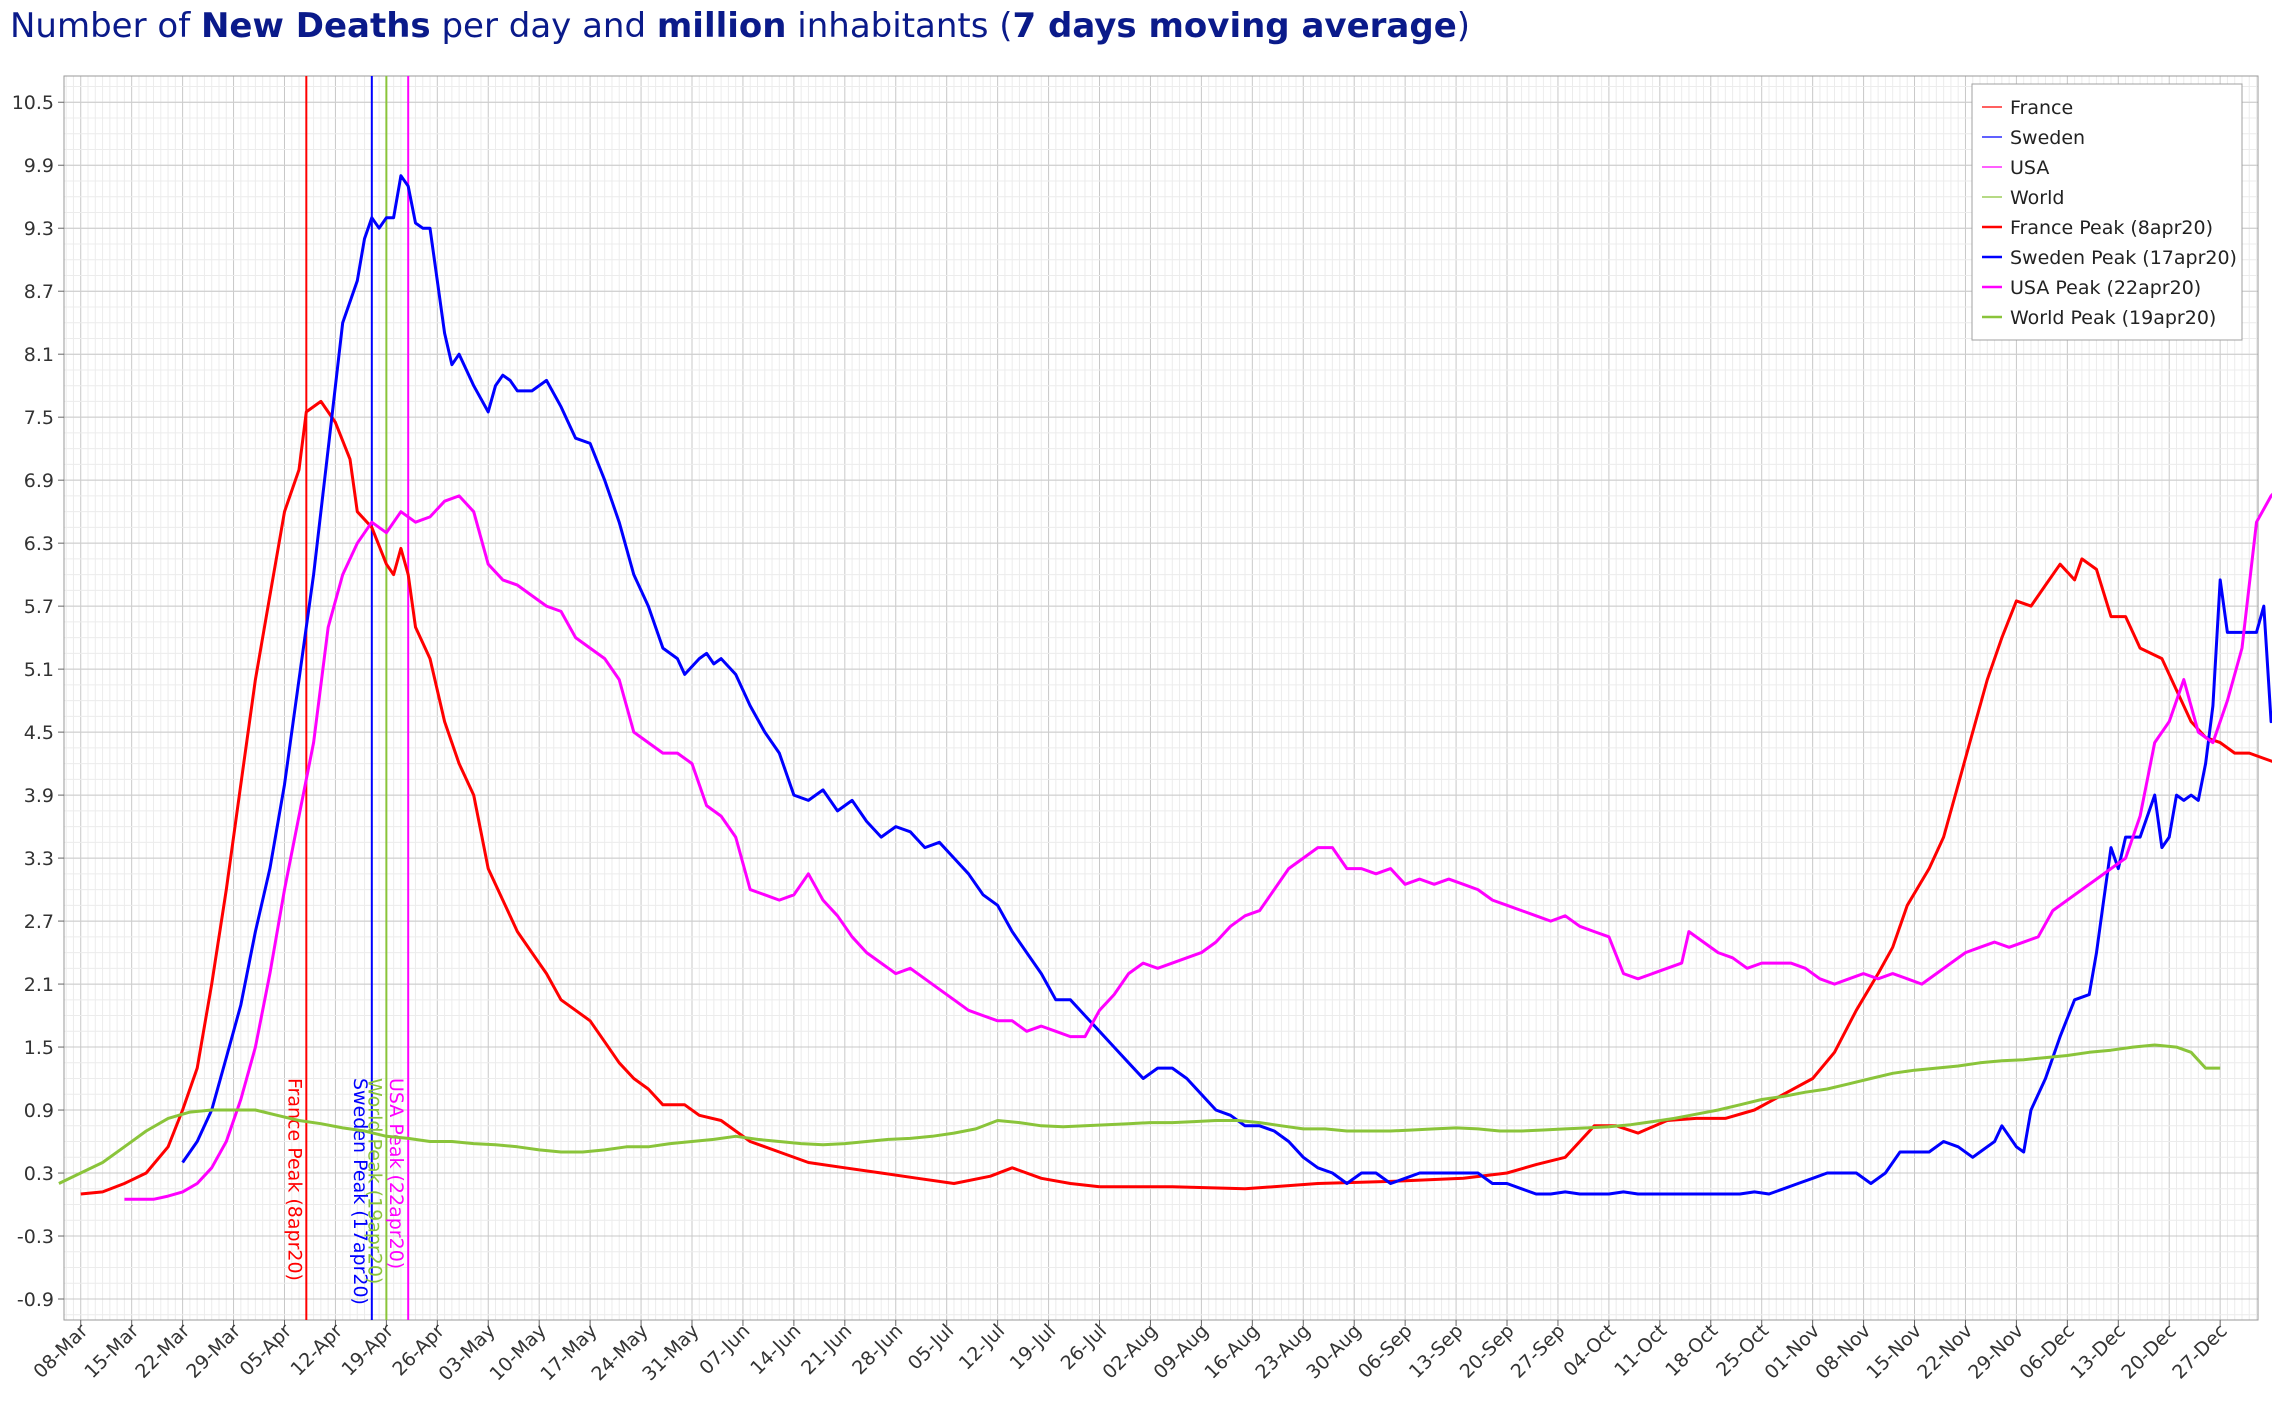  I want to click on x-tick-label: 18-Oct, so click(1691, 1350).